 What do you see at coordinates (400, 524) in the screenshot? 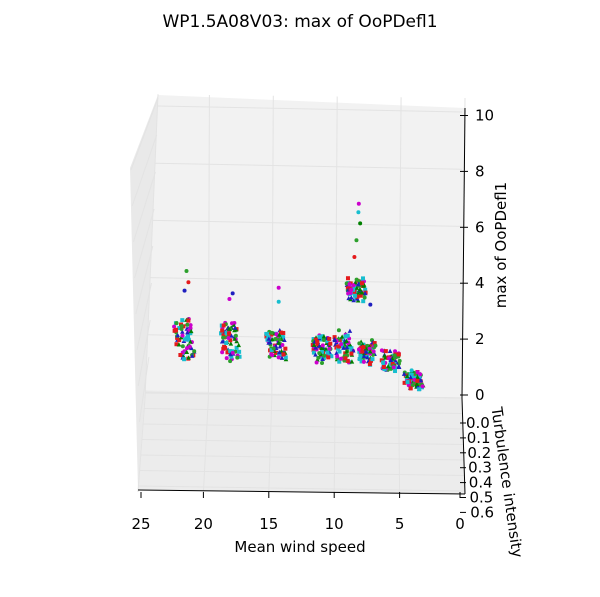
I see `x-tick-label: 5` at bounding box center [400, 524].